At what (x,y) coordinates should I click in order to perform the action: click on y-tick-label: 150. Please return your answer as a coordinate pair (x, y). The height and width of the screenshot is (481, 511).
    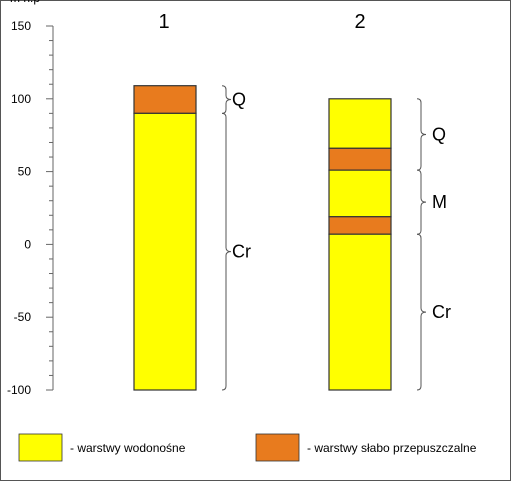
    Looking at the image, I should click on (21, 26).